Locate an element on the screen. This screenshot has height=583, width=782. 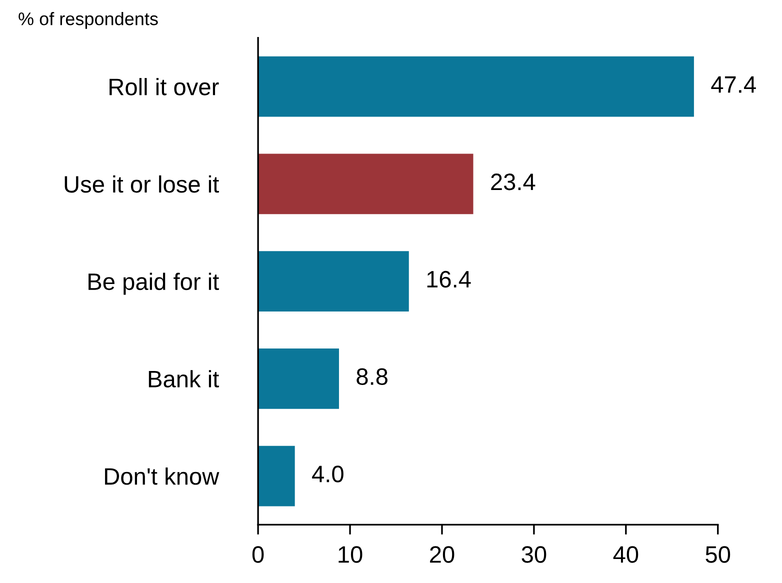
data-label: 47.4 is located at coordinates (733, 84).